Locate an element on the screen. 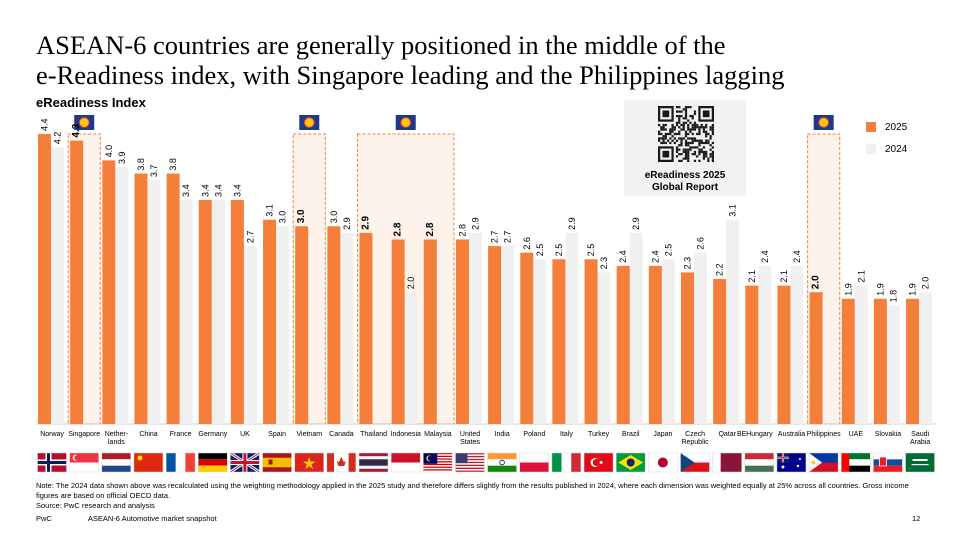 The image size is (960, 540). category-label: Canada is located at coordinates (341, 434).